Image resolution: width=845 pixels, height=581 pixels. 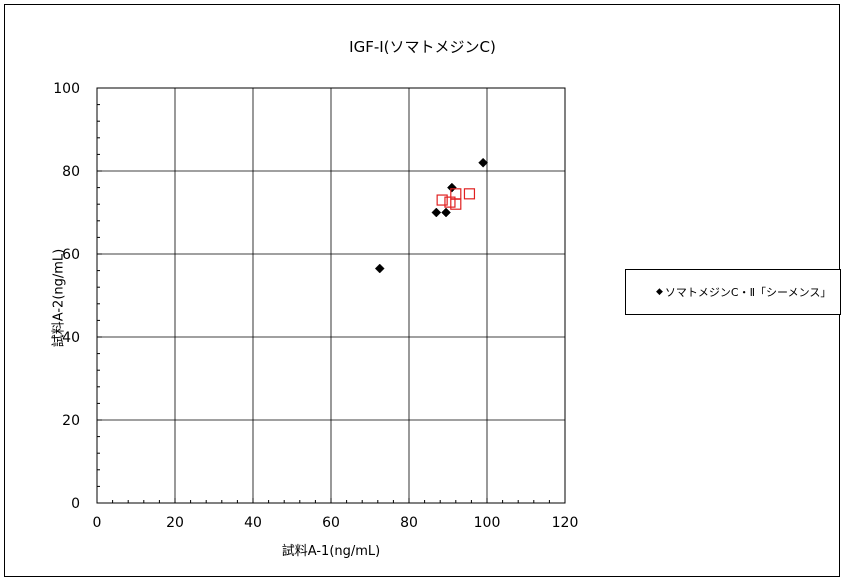 What do you see at coordinates (748, 292) in the screenshot?
I see `legend-entry-label: ソマトメジンC・Ⅱ「シーメンス」` at bounding box center [748, 292].